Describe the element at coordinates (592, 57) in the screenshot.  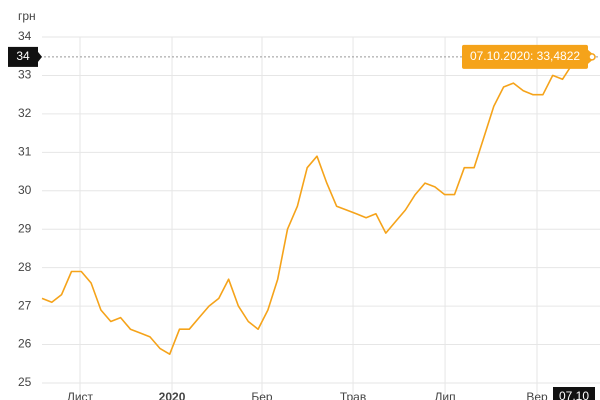
I see `last-point` at that location.